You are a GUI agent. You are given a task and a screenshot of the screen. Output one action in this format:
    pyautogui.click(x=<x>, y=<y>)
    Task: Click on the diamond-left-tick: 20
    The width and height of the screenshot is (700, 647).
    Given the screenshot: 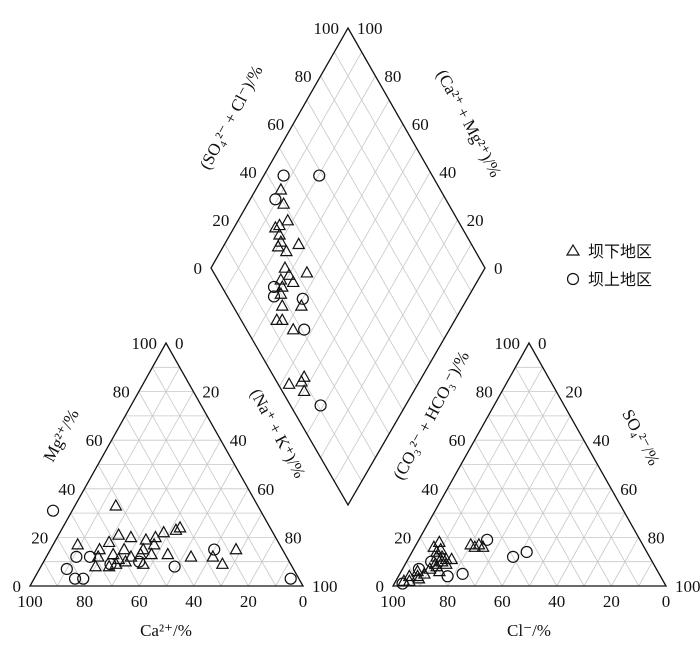 What is the action you would take?
    pyautogui.click(x=220, y=220)
    